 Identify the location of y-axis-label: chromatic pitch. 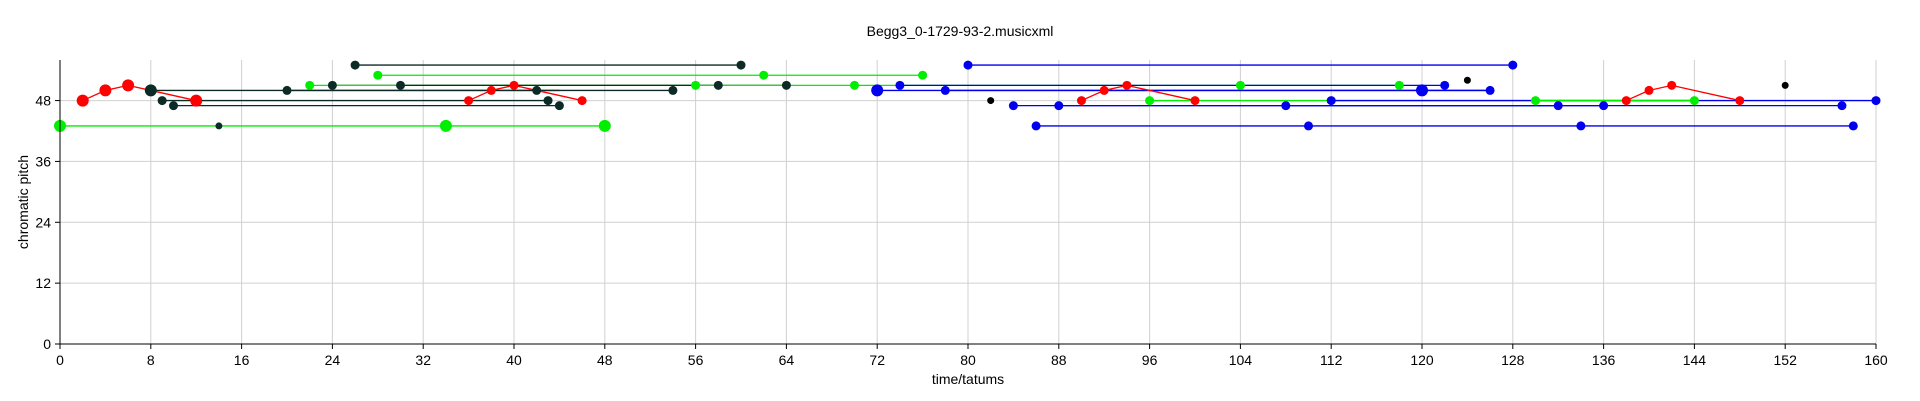
(23, 202).